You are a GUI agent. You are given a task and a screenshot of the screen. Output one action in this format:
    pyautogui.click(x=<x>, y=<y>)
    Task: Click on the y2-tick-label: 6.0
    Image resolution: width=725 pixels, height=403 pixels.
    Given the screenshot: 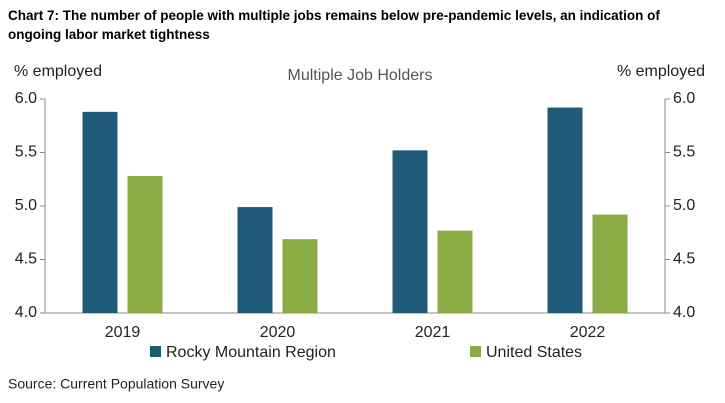 What is the action you would take?
    pyautogui.click(x=684, y=98)
    